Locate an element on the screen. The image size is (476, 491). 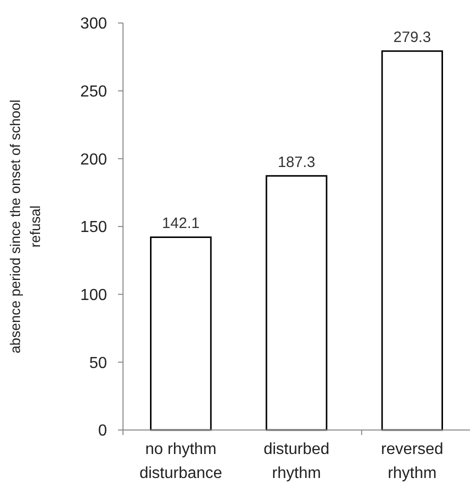
y-tick-label: 150 is located at coordinates (94, 227).